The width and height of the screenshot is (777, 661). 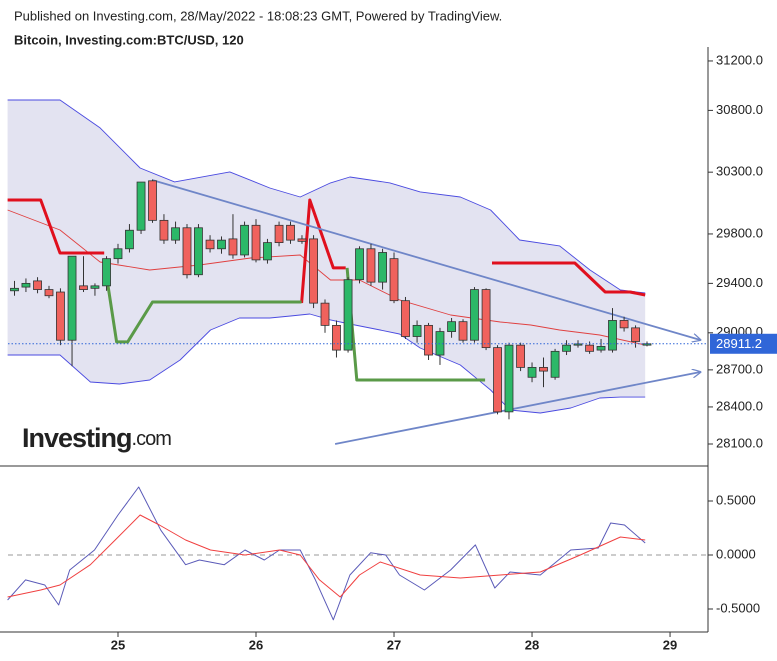 I want to click on overlay-line, so click(x=326, y=251).